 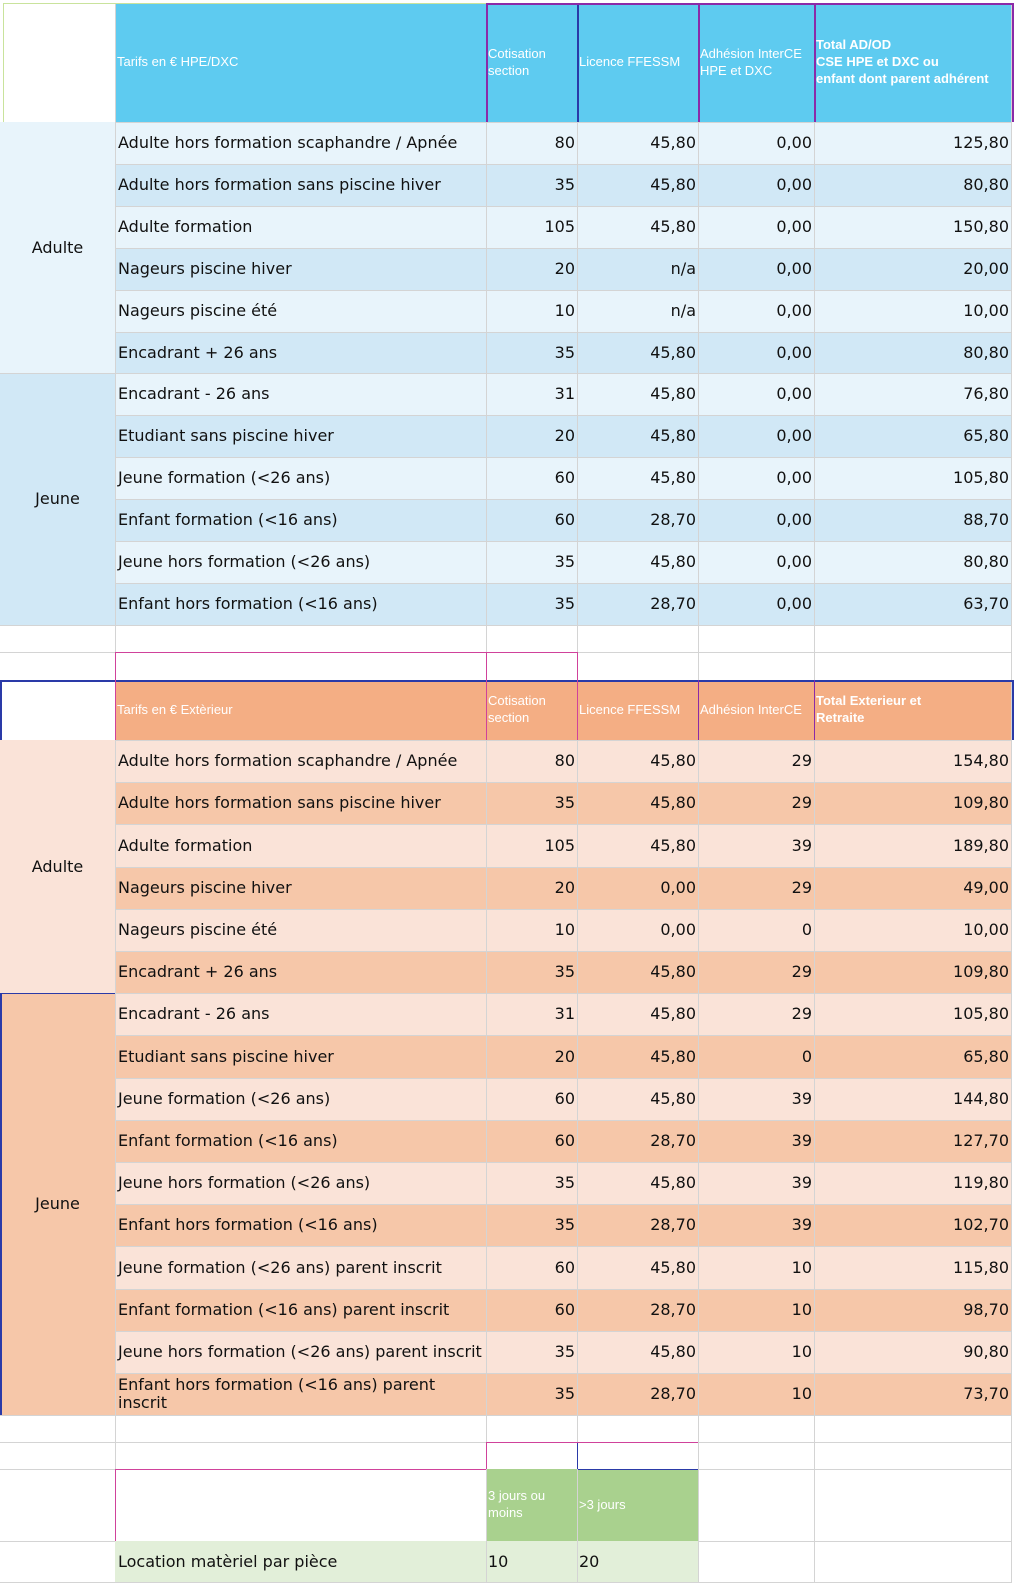 What do you see at coordinates (637, 311) in the screenshot?
I see `row-licence: n/a` at bounding box center [637, 311].